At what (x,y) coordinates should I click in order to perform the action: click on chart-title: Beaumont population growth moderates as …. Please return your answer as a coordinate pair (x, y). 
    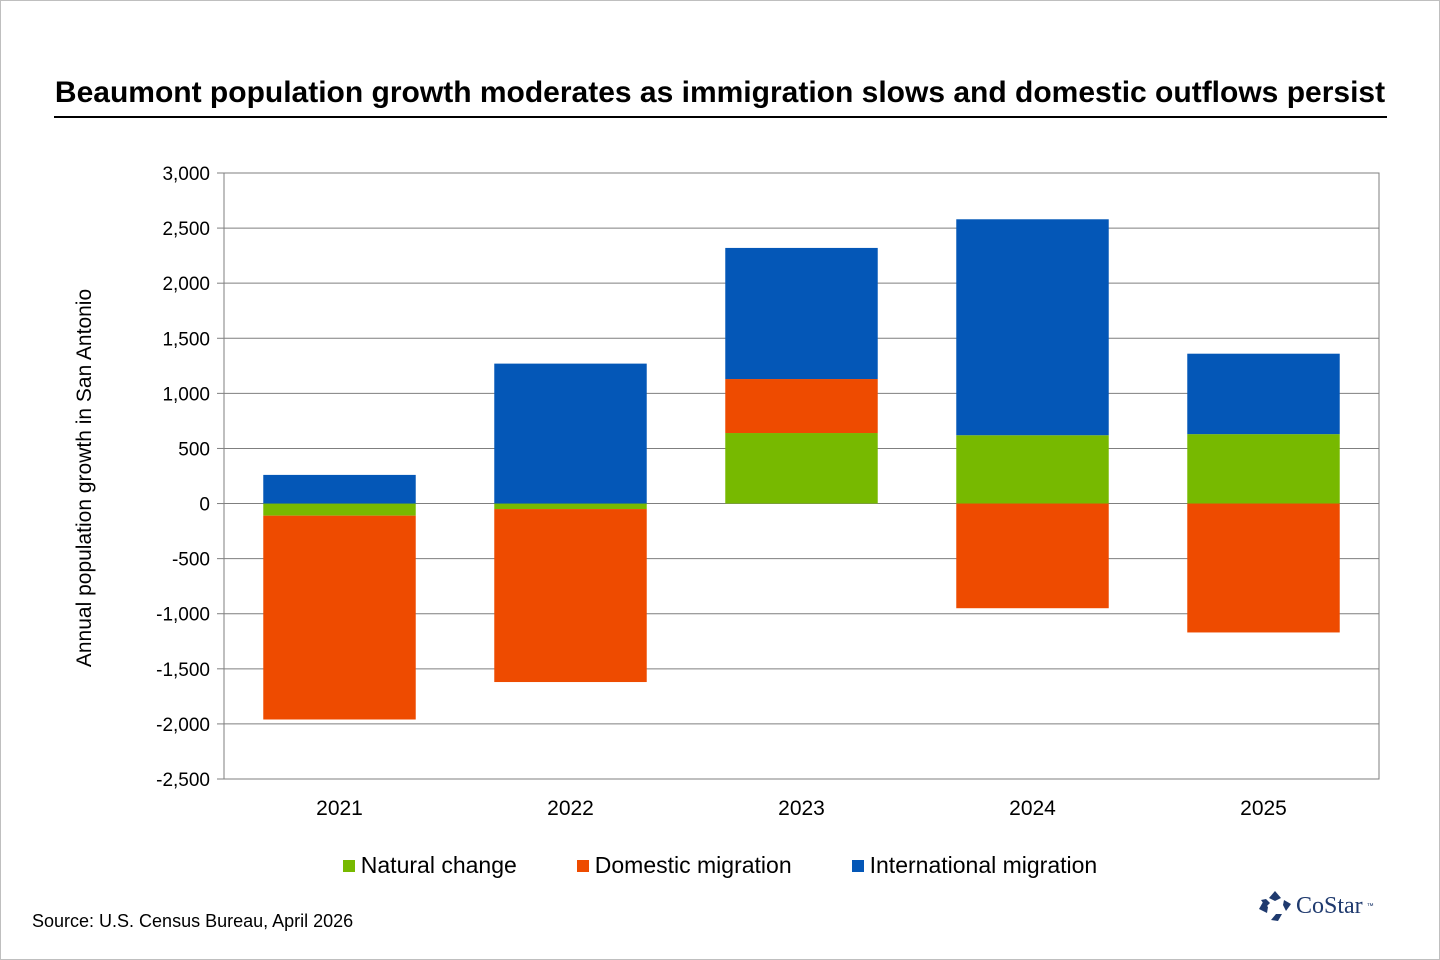
    Looking at the image, I should click on (720, 92).